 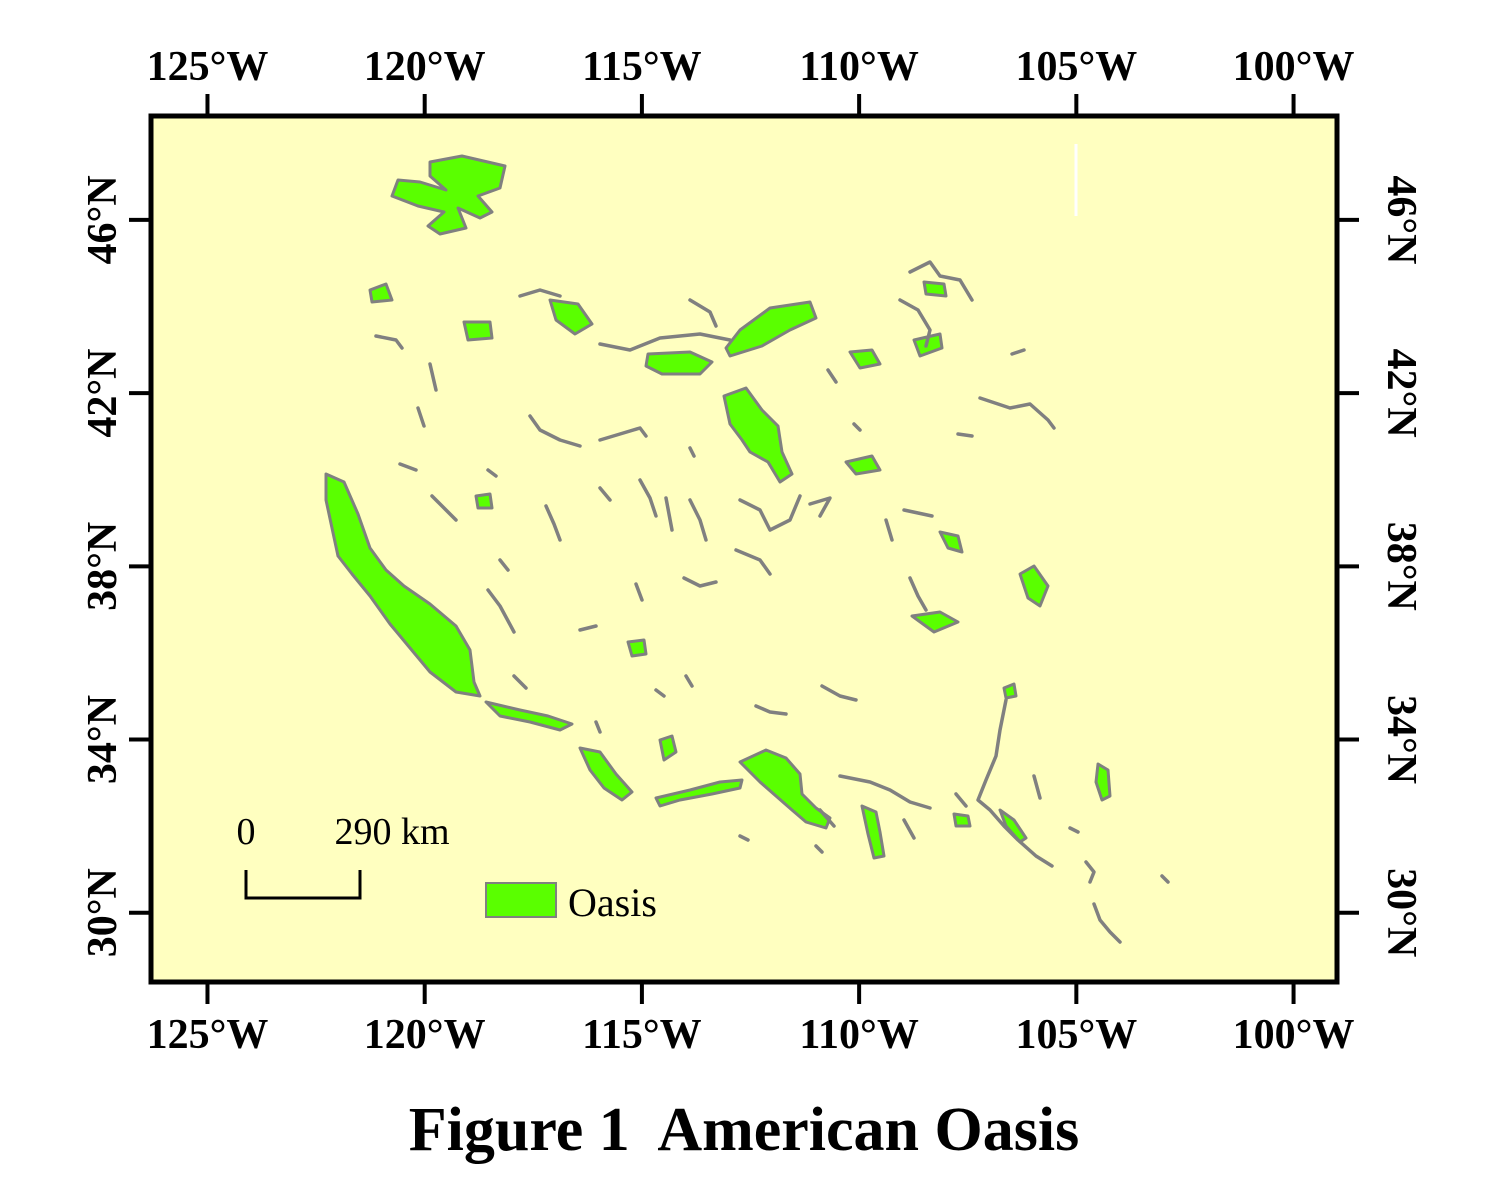 What do you see at coordinates (448, 195) in the screenshot?
I see `oasis-columbia-basin` at bounding box center [448, 195].